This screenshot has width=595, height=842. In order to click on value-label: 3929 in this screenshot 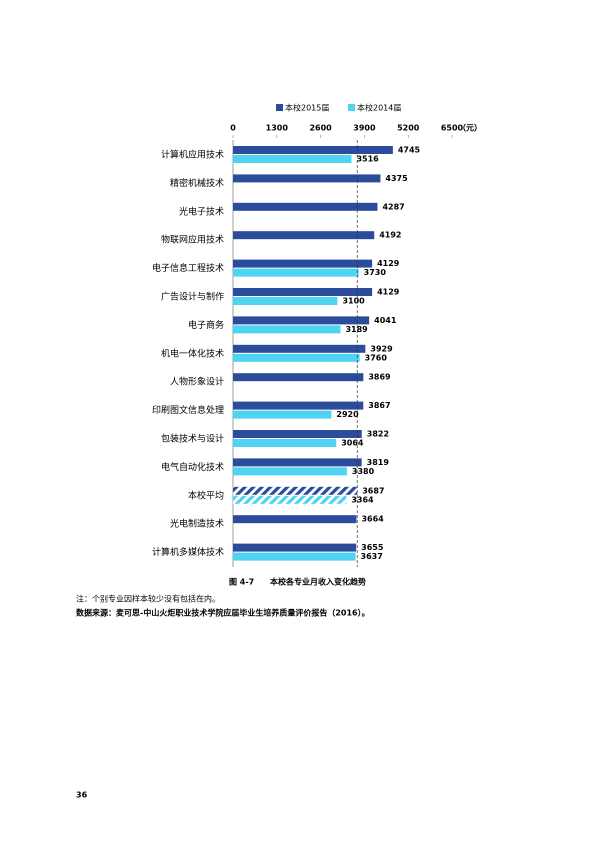, I will do `click(381, 348)`.